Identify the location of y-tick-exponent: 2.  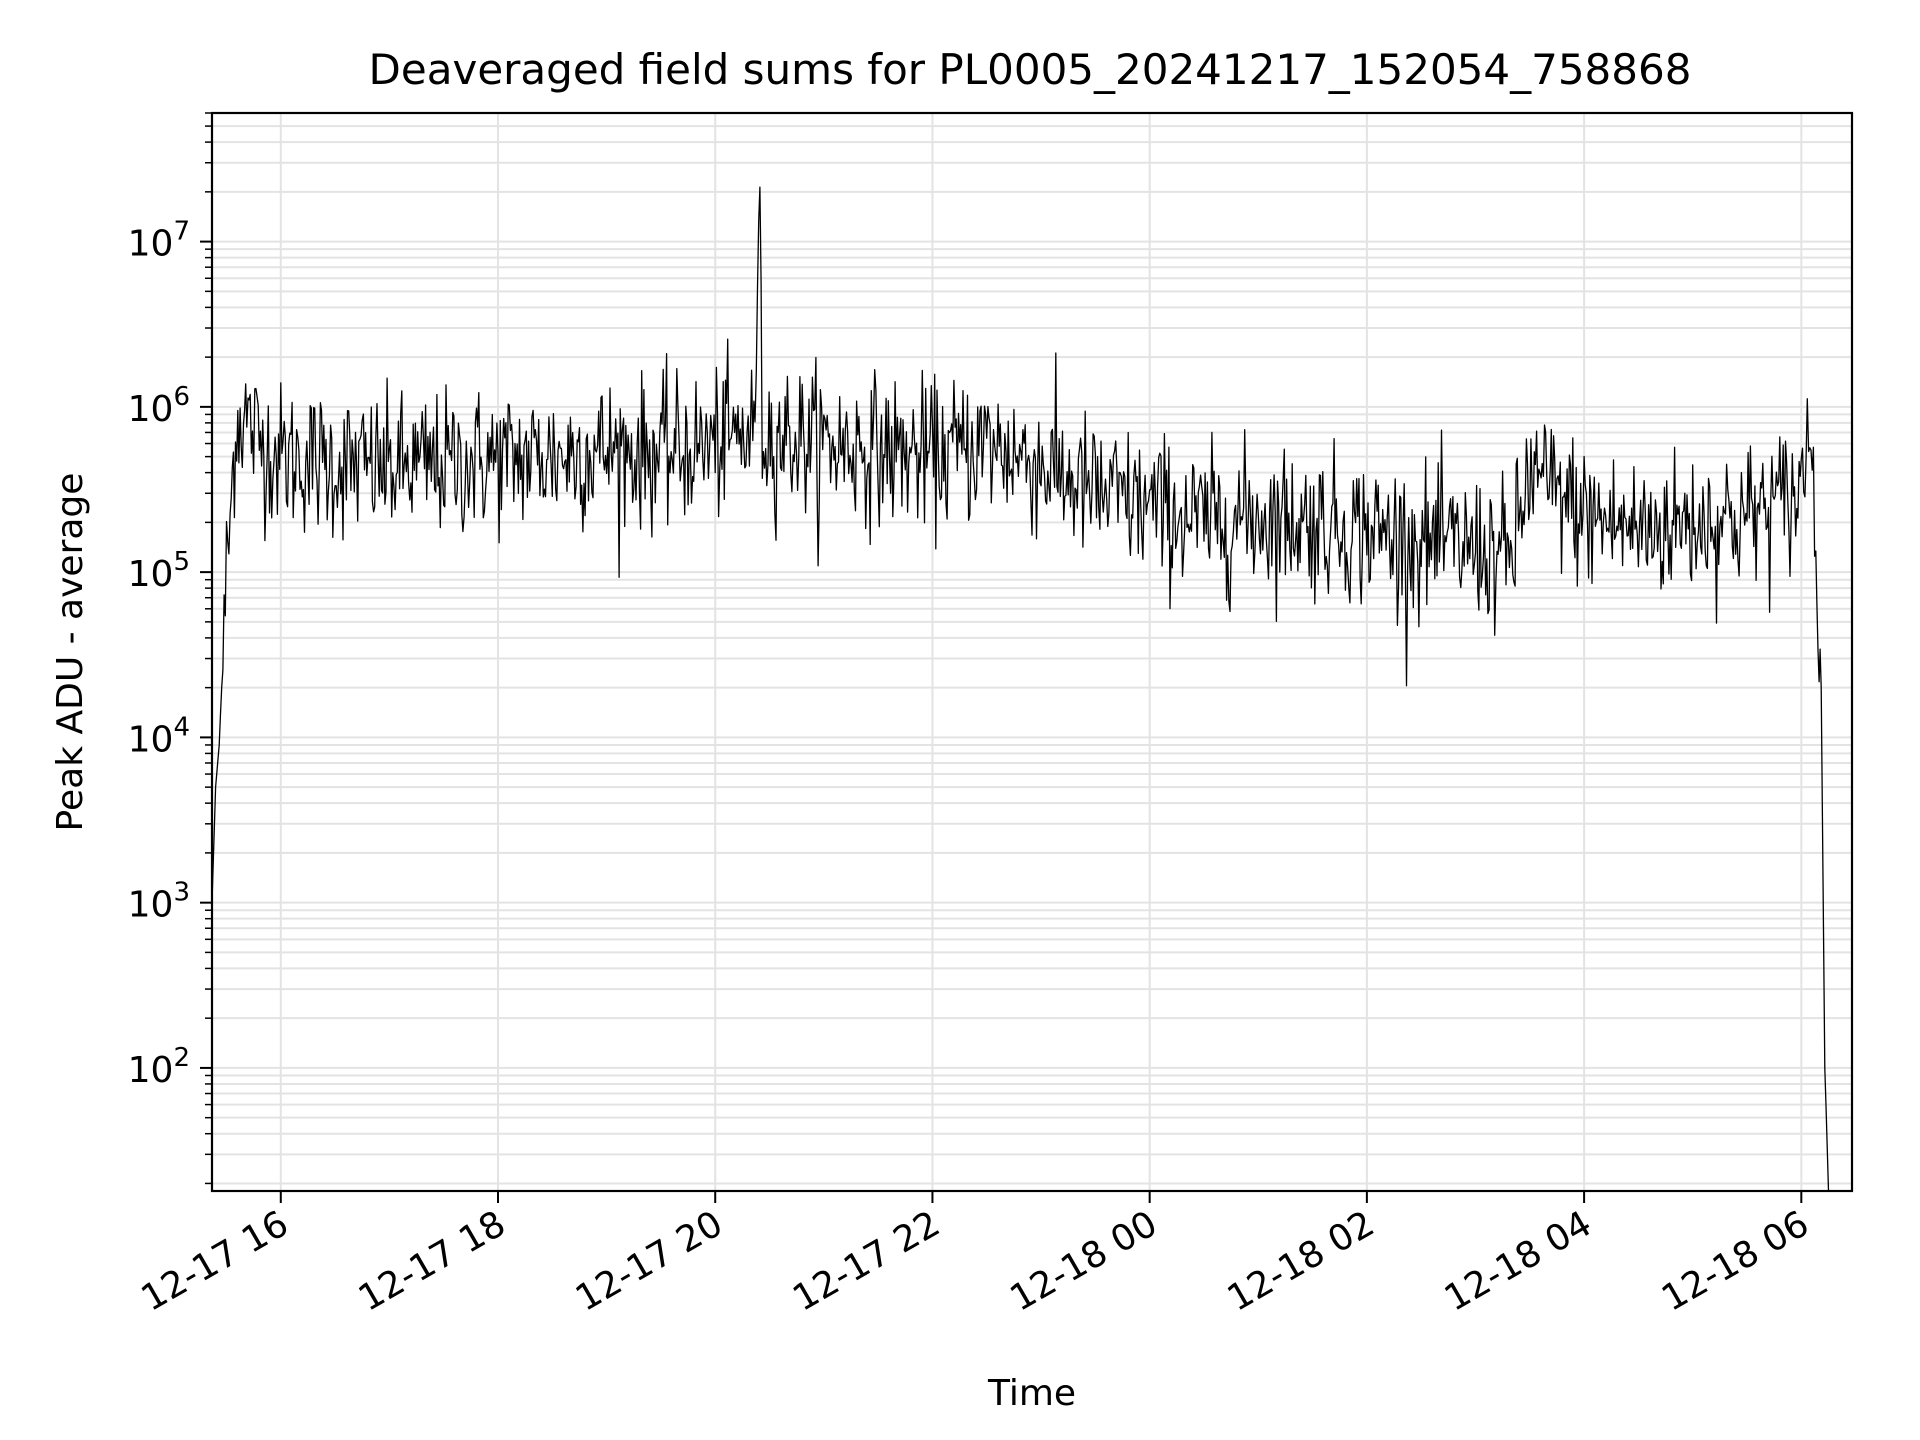
(181, 1058).